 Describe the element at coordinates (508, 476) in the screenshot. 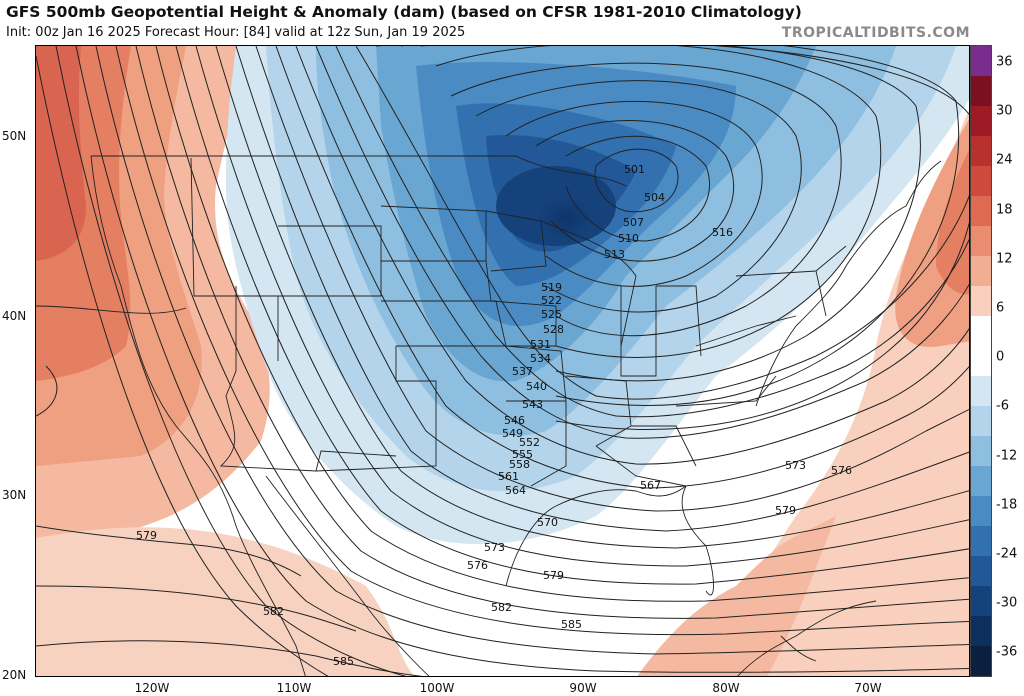

I see `contour-label: 561` at that location.